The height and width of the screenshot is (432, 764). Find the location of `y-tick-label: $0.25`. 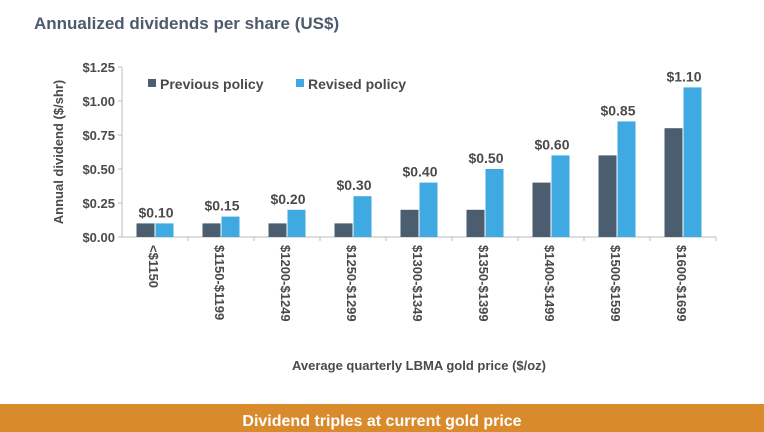

y-tick-label: $0.25 is located at coordinates (98, 203).